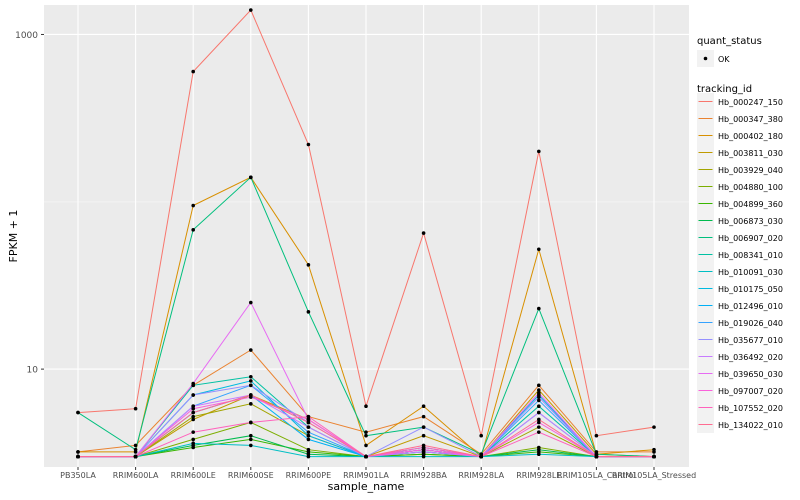  I want to click on legend-quant-status-title: quant_status, so click(729, 41).